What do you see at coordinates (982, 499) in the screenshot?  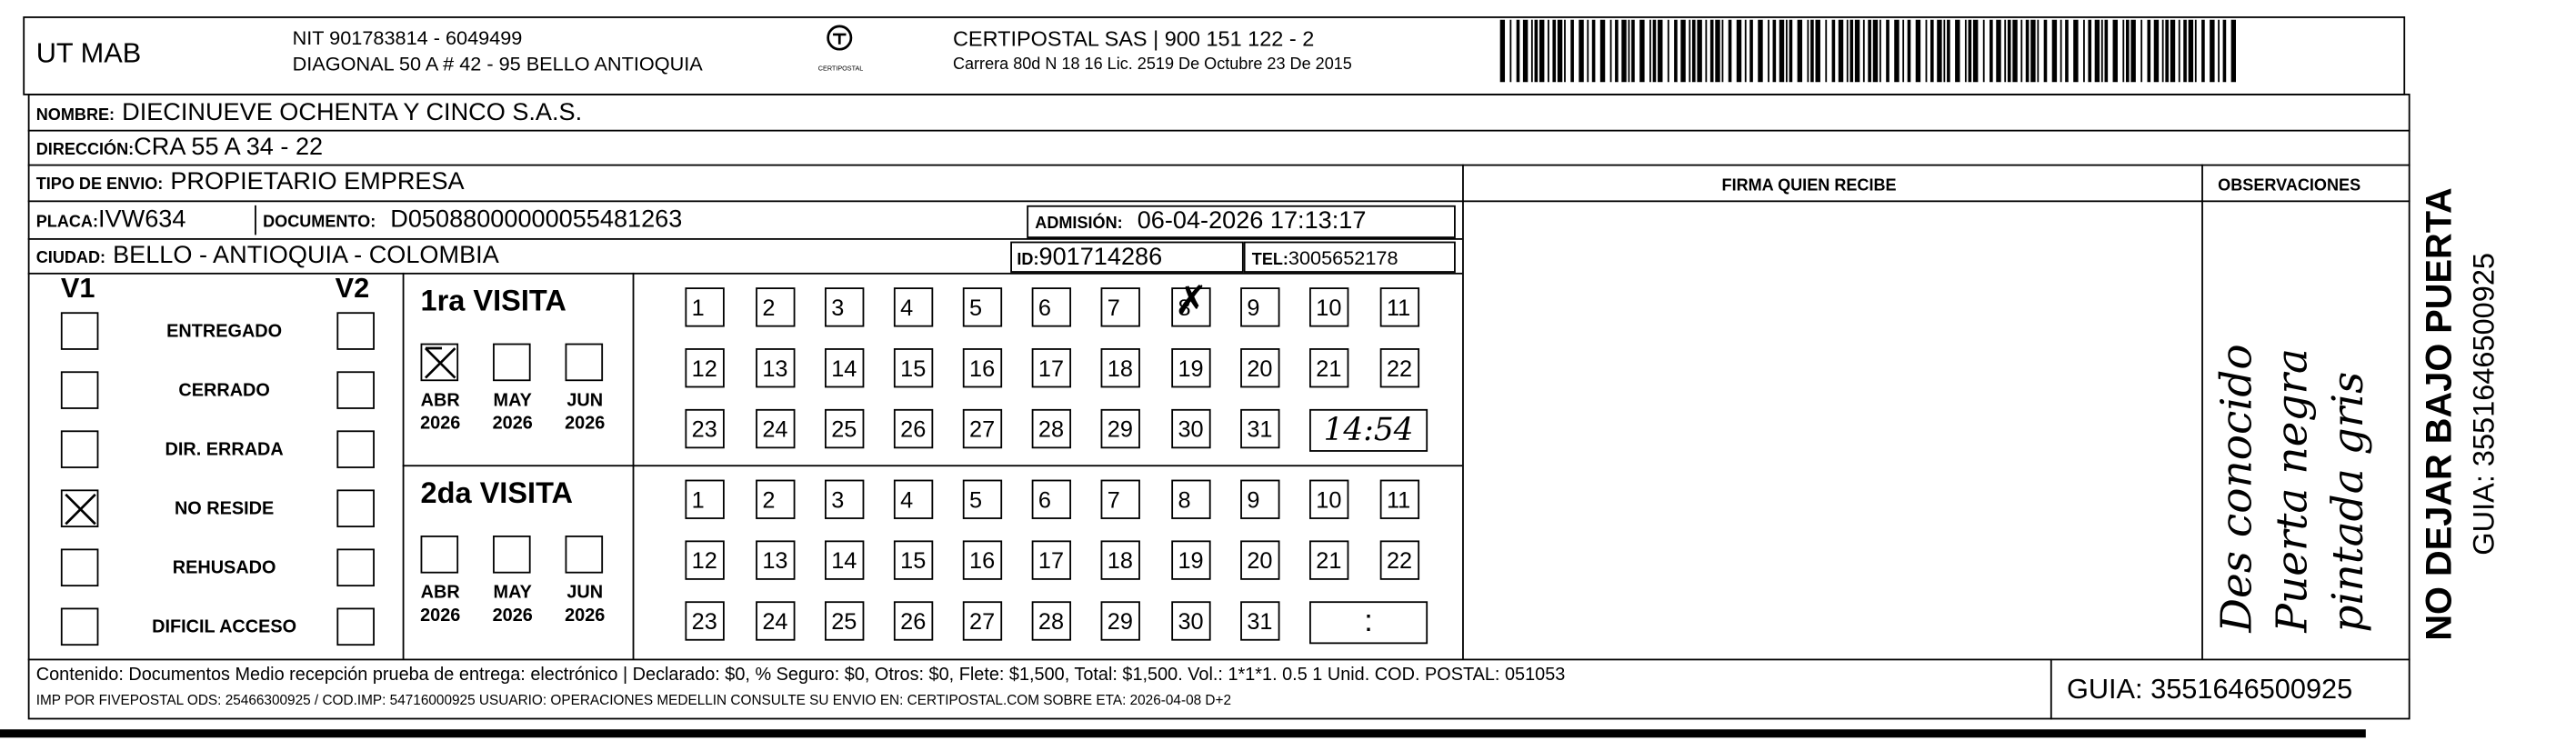 I see `day-box: 5` at bounding box center [982, 499].